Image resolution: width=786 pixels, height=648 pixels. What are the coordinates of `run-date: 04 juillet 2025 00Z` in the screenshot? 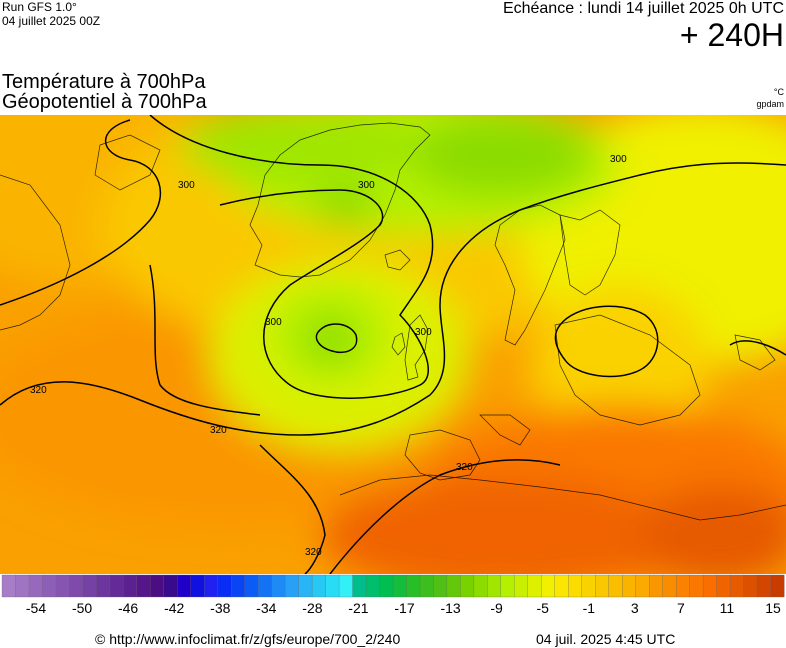 It's located at (51, 21).